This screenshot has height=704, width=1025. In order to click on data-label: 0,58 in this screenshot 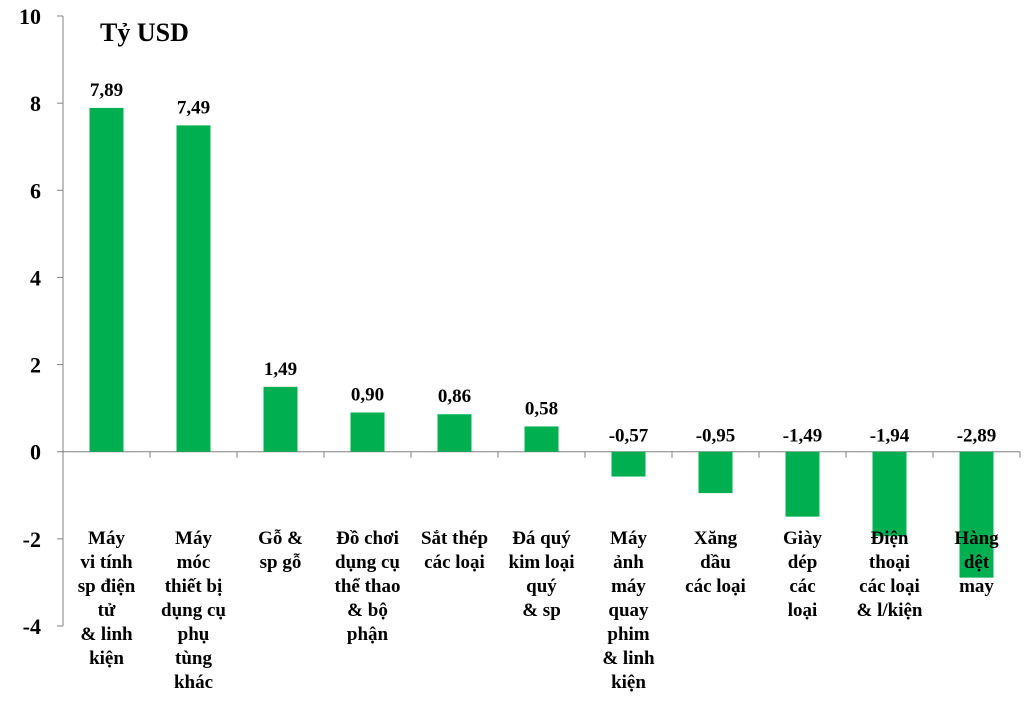, I will do `click(541, 408)`.